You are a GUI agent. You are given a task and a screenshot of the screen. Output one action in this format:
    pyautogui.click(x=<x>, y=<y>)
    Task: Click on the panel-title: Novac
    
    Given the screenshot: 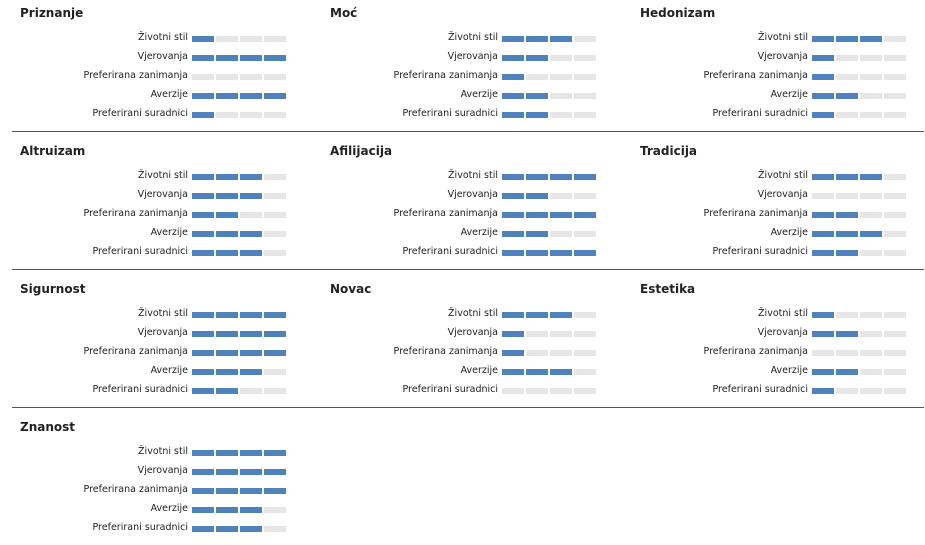 What is the action you would take?
    pyautogui.click(x=351, y=289)
    